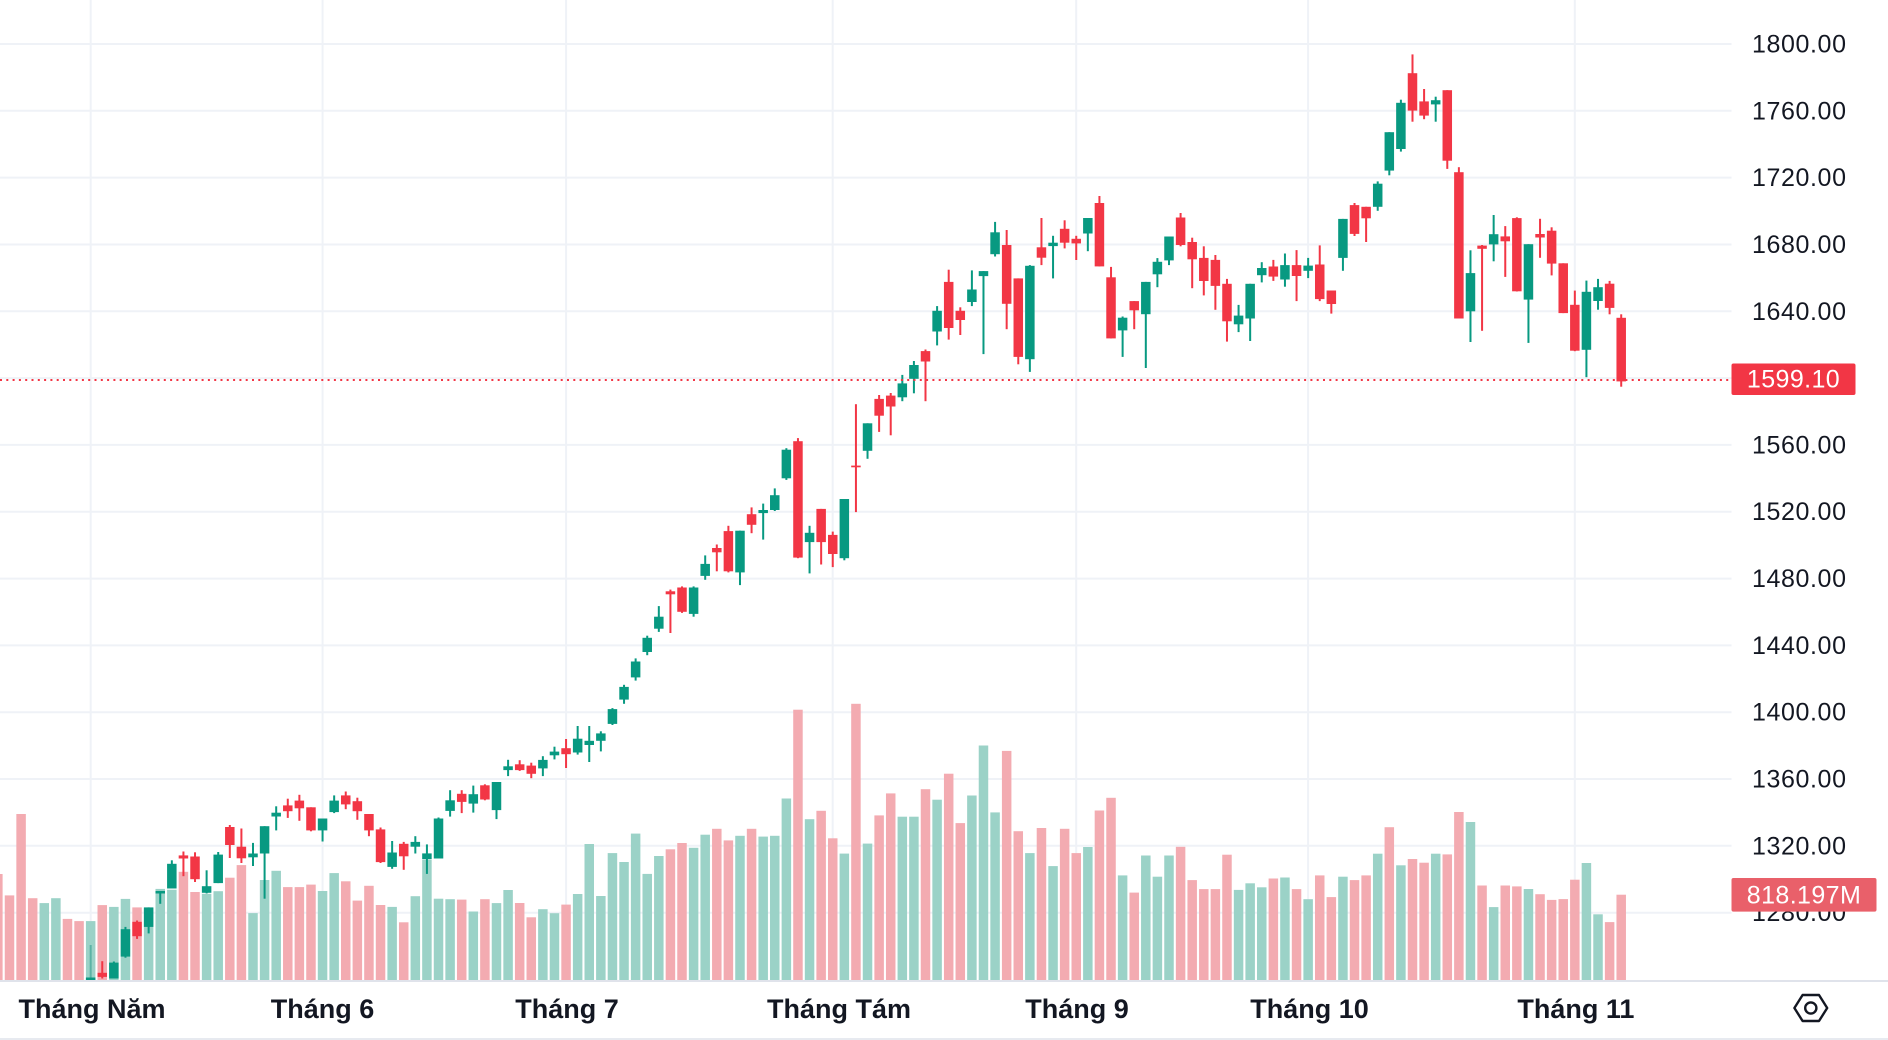 Image resolution: width=1888 pixels, height=1040 pixels. Describe the element at coordinates (1799, 512) in the screenshot. I see `svg-text: 1520.00` at that location.